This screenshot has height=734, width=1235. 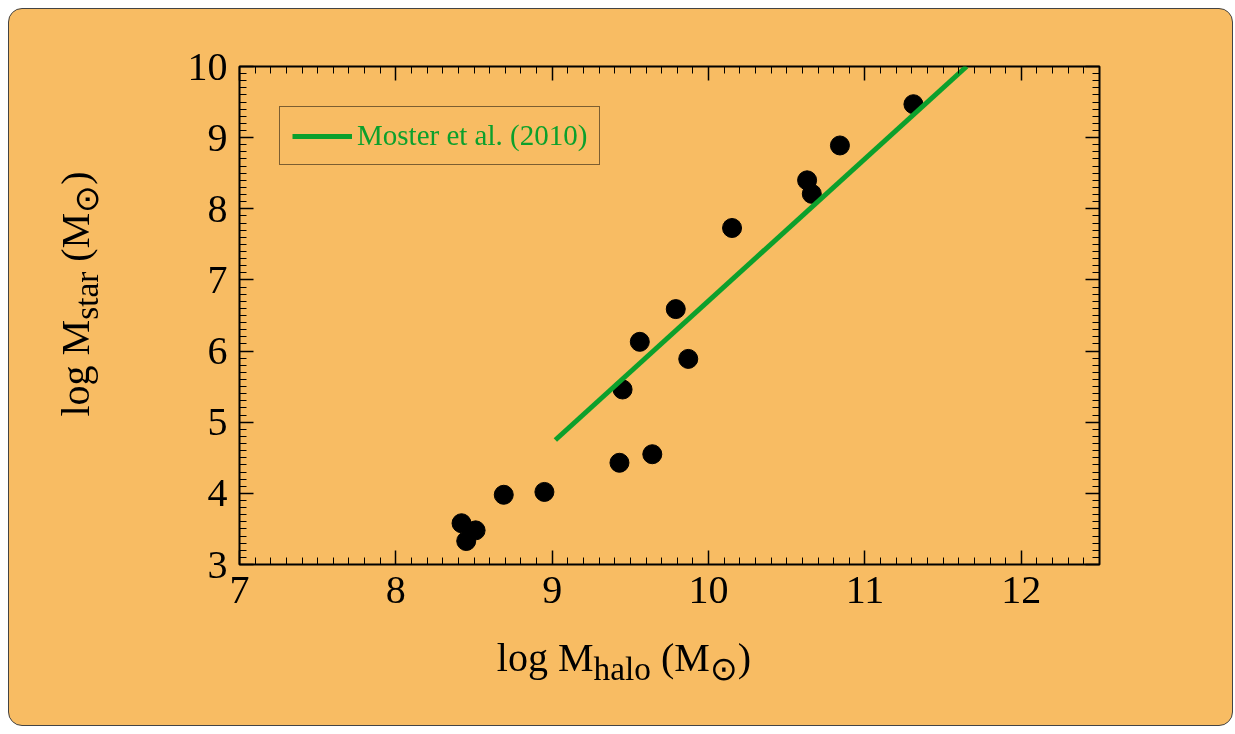 What do you see at coordinates (708, 589) in the screenshot?
I see `x-tick-label: 10` at bounding box center [708, 589].